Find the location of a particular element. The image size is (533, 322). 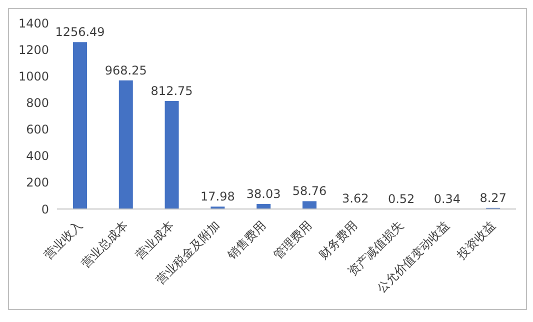

y-tick-label: 200 is located at coordinates (37, 183).